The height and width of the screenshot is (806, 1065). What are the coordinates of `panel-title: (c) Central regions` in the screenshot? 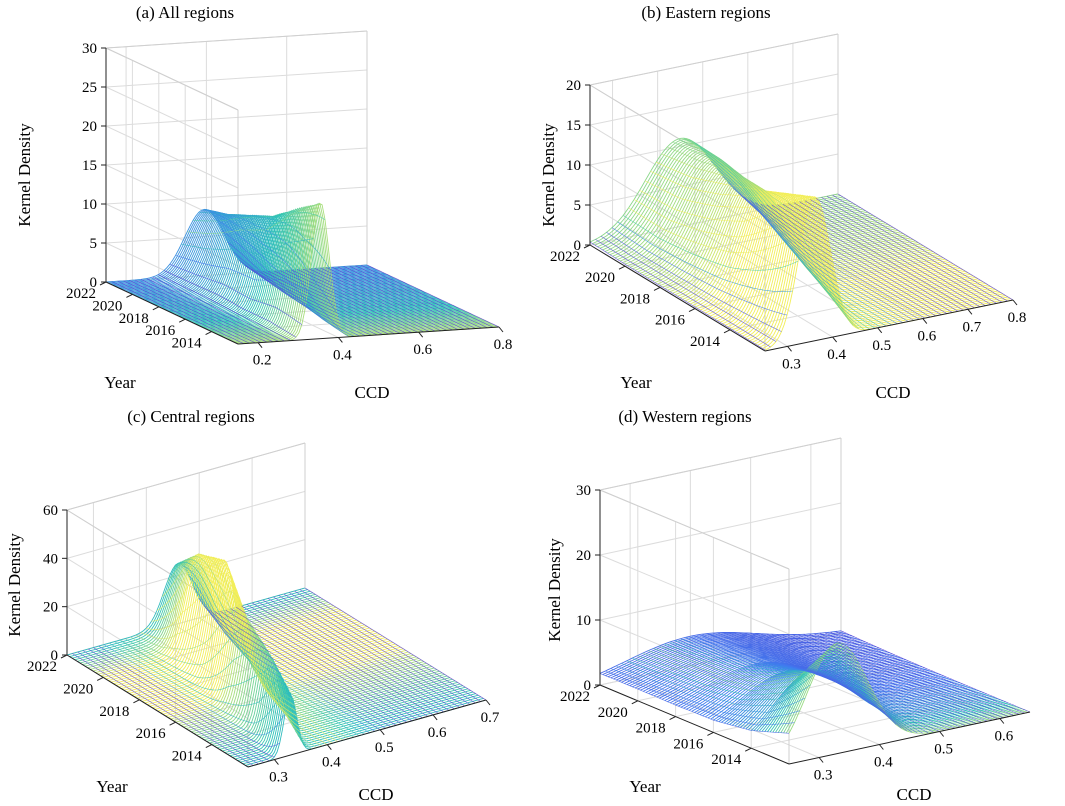 It's located at (190, 416).